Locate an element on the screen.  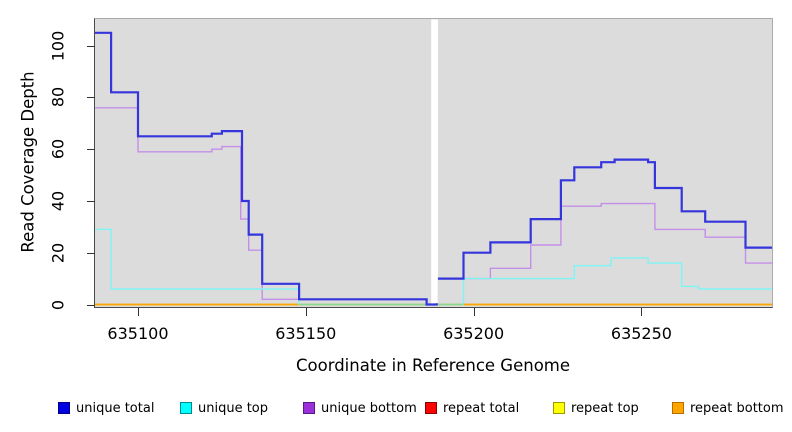
y-tick-label: 60 is located at coordinates (58, 149).